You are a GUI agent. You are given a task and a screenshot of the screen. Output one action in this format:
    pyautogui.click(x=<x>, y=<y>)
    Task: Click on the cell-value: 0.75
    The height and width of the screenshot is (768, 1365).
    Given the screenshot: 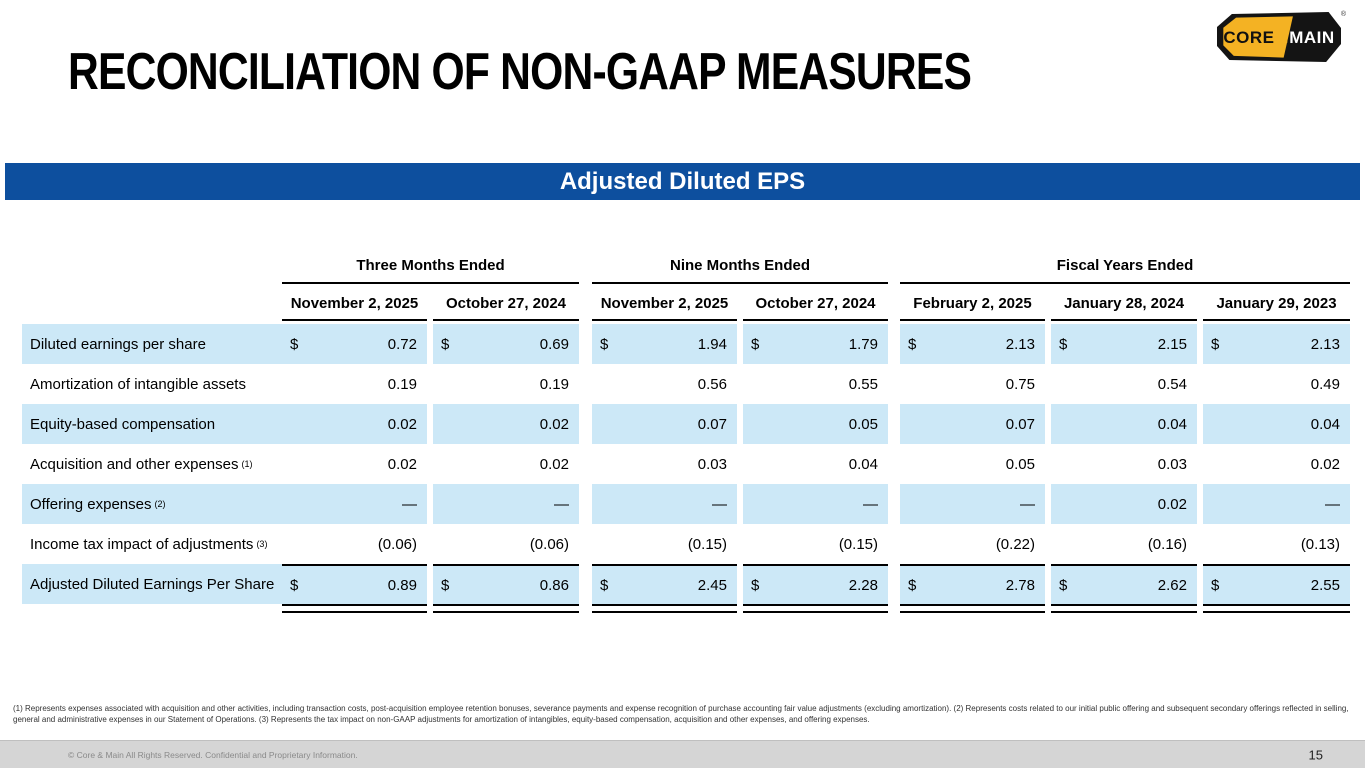 What is the action you would take?
    pyautogui.click(x=1020, y=384)
    